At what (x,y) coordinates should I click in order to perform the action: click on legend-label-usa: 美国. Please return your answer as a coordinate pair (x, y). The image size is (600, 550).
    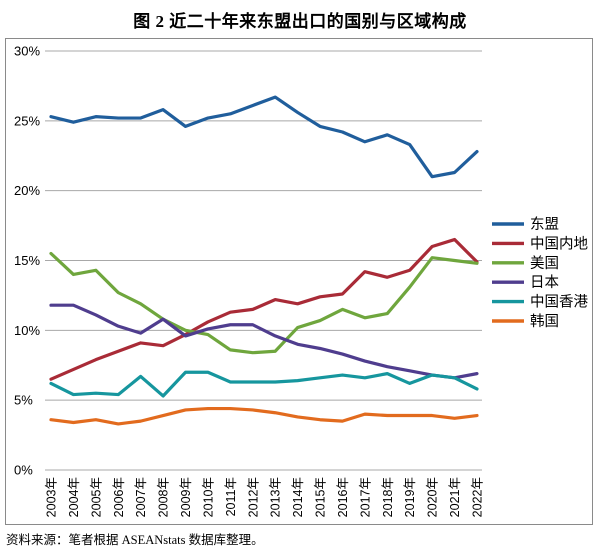
    Looking at the image, I should click on (544, 263).